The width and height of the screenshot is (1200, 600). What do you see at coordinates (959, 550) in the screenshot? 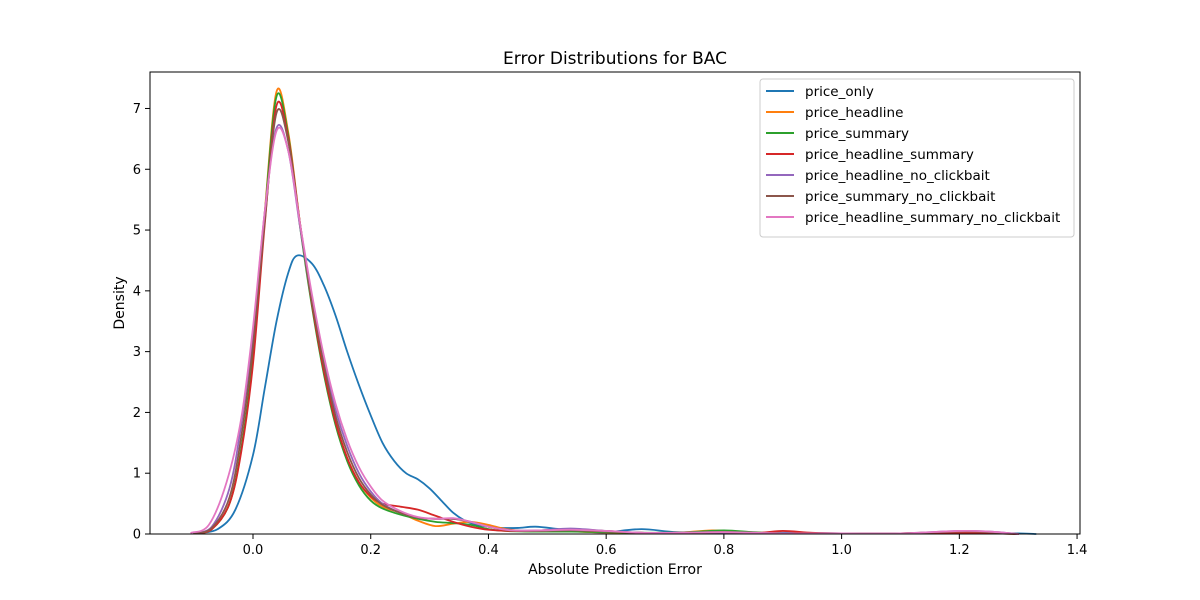
I see `x-tick-label: 1.2` at bounding box center [959, 550].